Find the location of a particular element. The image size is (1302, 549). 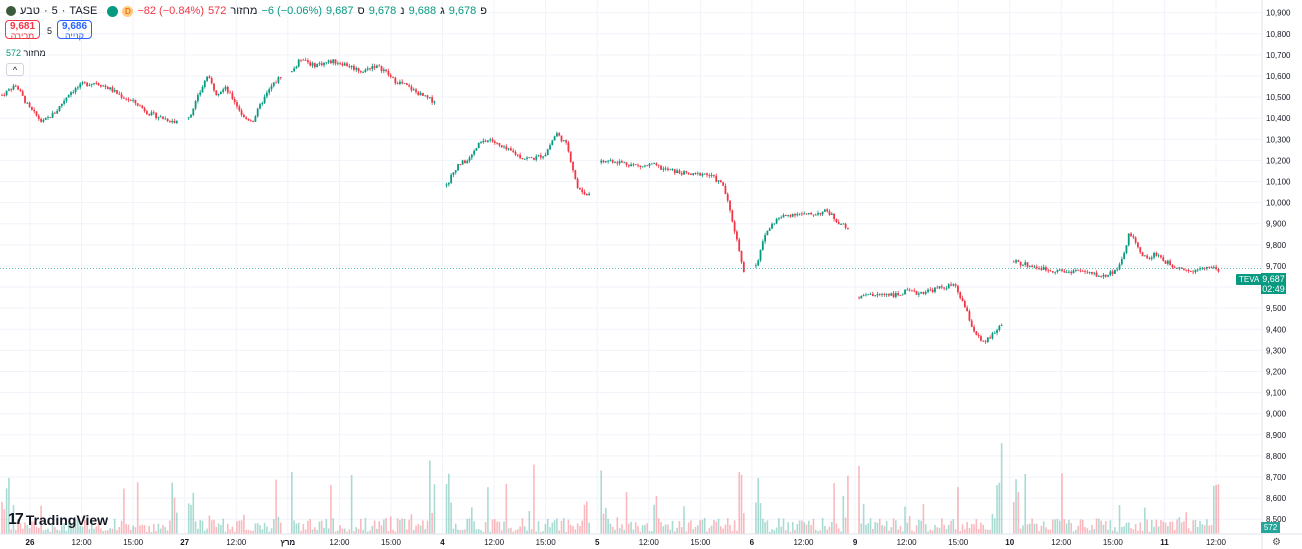

gear-icon: ⚙ is located at coordinates (1276, 542).